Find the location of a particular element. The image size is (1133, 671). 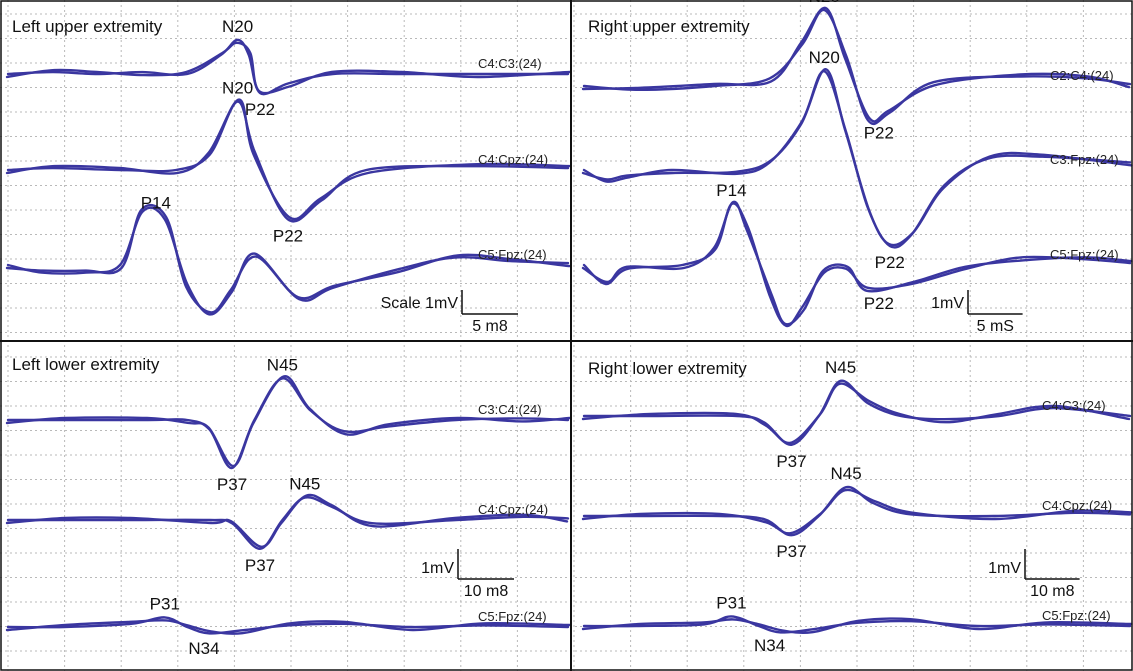

panel-title: Right upper extremity is located at coordinates (669, 26).